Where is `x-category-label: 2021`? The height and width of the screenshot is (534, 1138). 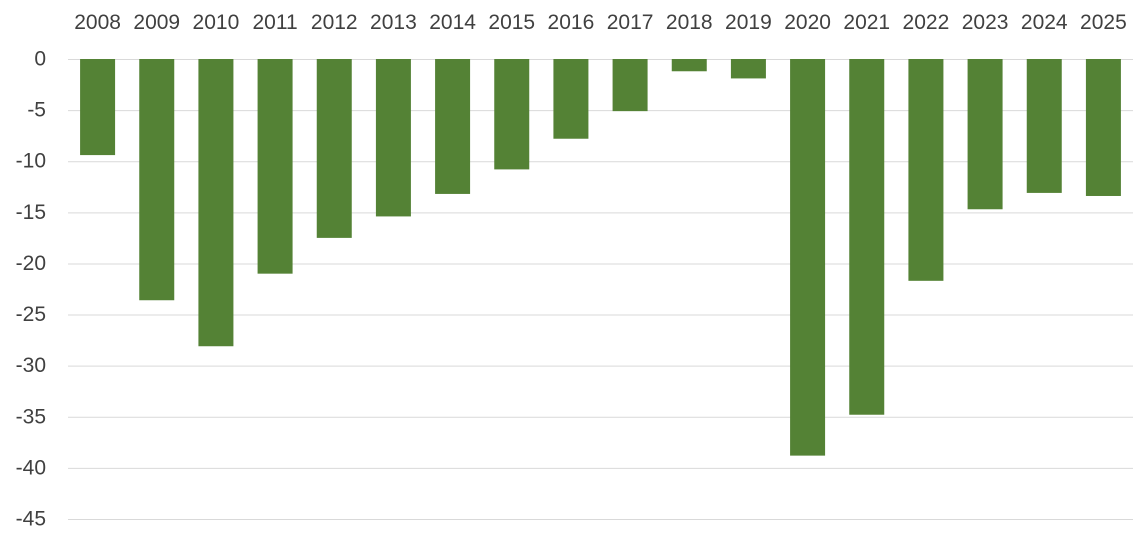 x-category-label: 2021 is located at coordinates (866, 22).